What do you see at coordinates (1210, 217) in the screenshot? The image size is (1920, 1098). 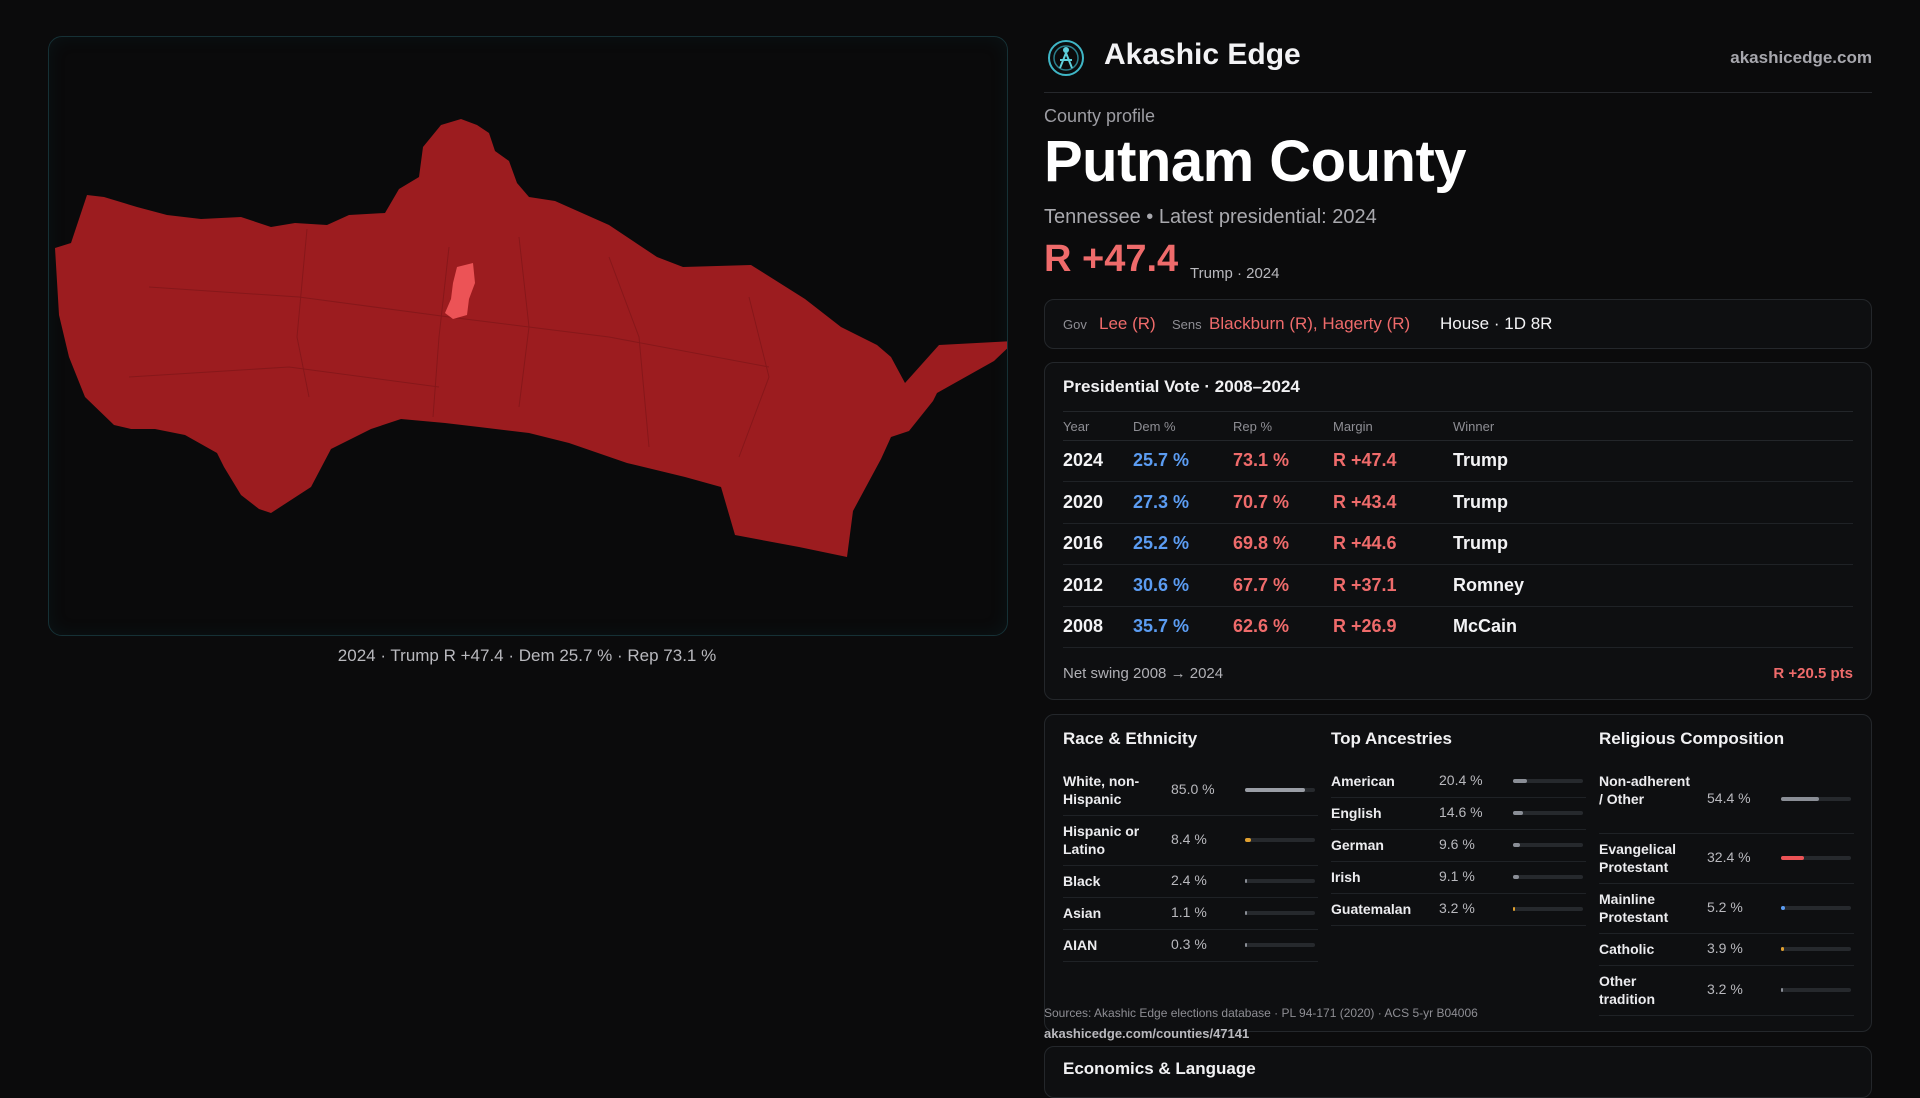 I see `page-subtitle: Tennessee • Latest presidential: 2024` at bounding box center [1210, 217].